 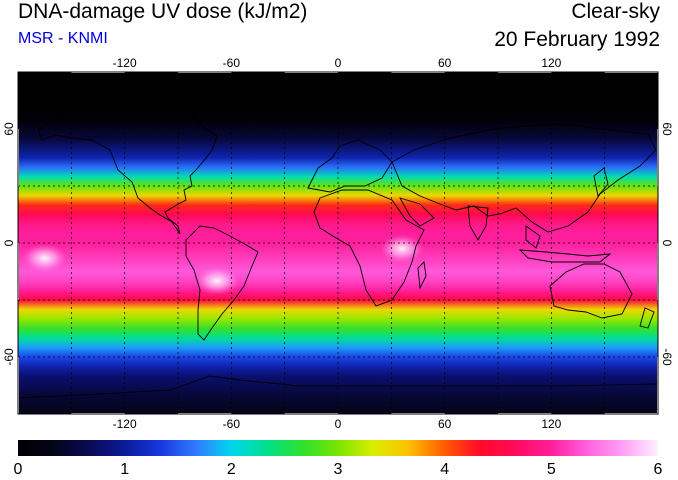 What do you see at coordinates (577, 39) in the screenshot?
I see `date-label: 20 February 1992` at bounding box center [577, 39].